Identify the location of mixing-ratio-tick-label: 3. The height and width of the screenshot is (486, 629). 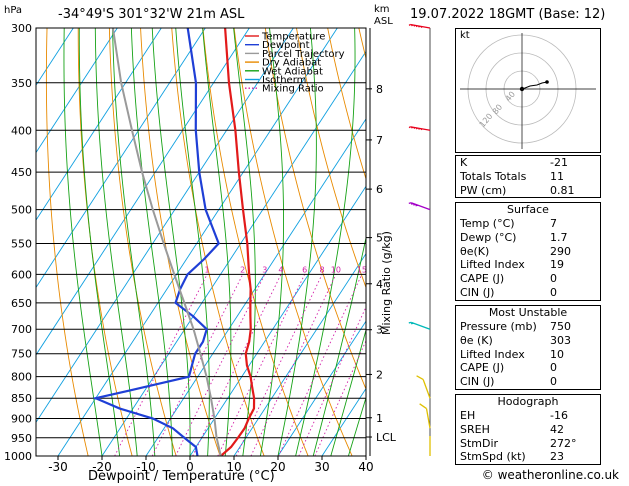
(264, 269).